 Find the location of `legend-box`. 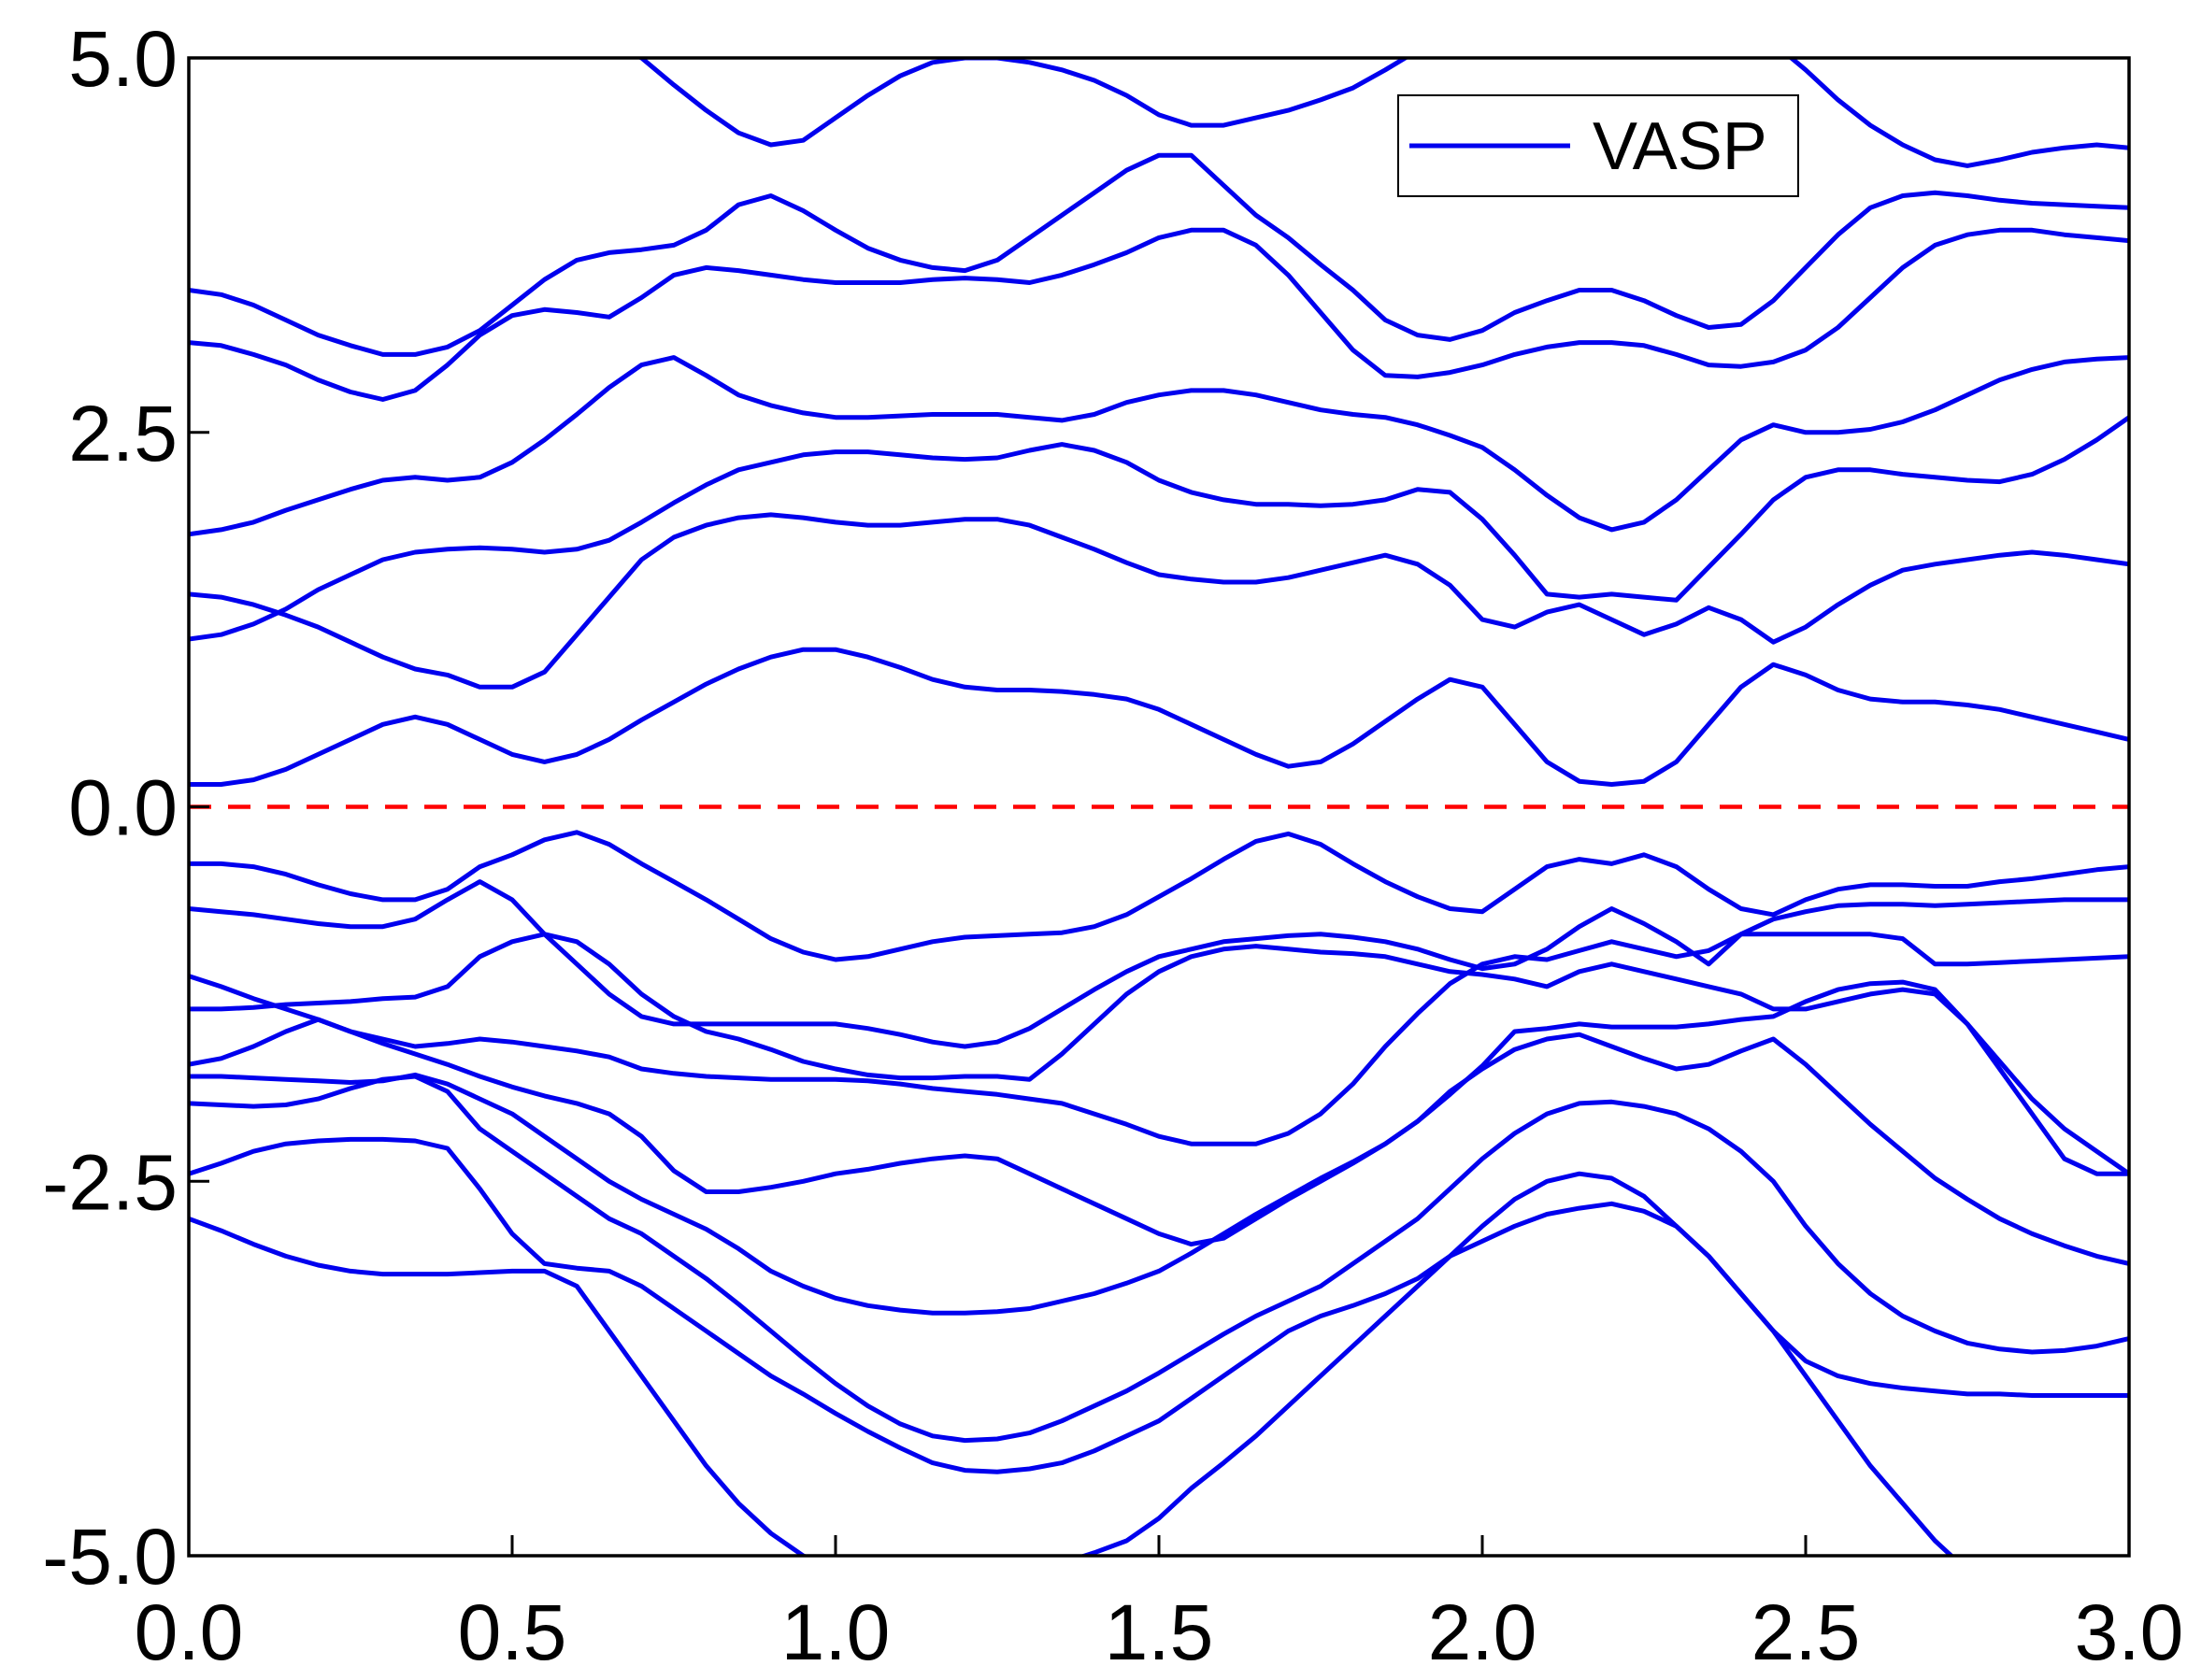

legend-box is located at coordinates (1598, 145).